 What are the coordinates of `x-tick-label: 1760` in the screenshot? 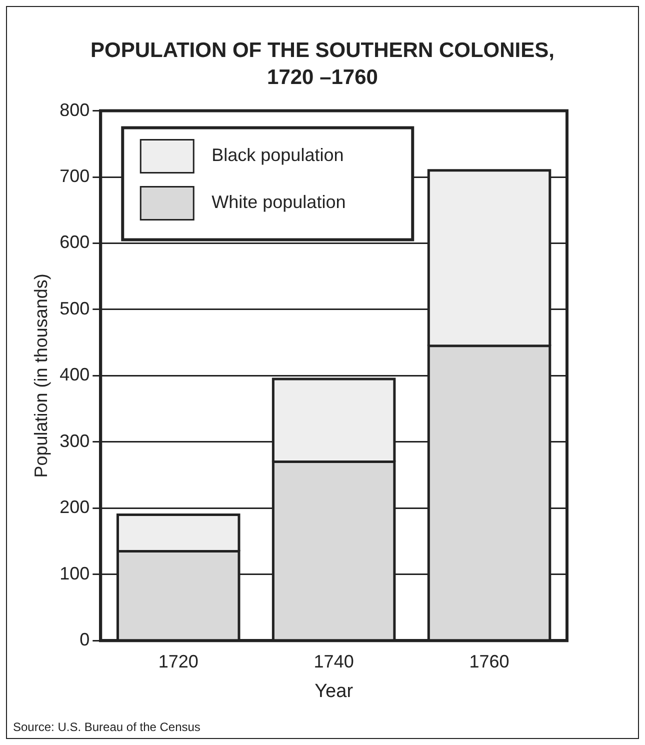 It's located at (489, 661).